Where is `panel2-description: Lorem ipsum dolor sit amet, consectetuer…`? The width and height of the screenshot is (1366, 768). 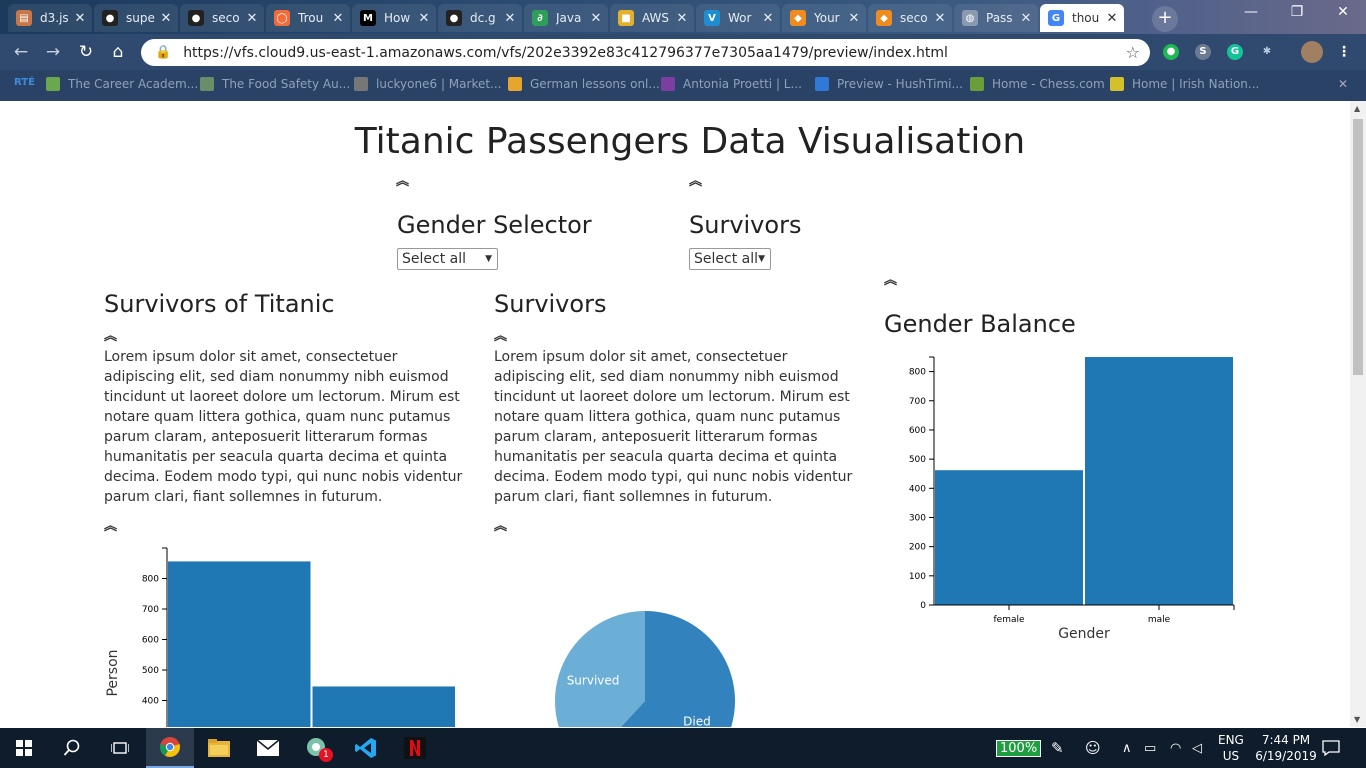 panel2-description: Lorem ipsum dolor sit amet, consectetuer… is located at coordinates (673, 427).